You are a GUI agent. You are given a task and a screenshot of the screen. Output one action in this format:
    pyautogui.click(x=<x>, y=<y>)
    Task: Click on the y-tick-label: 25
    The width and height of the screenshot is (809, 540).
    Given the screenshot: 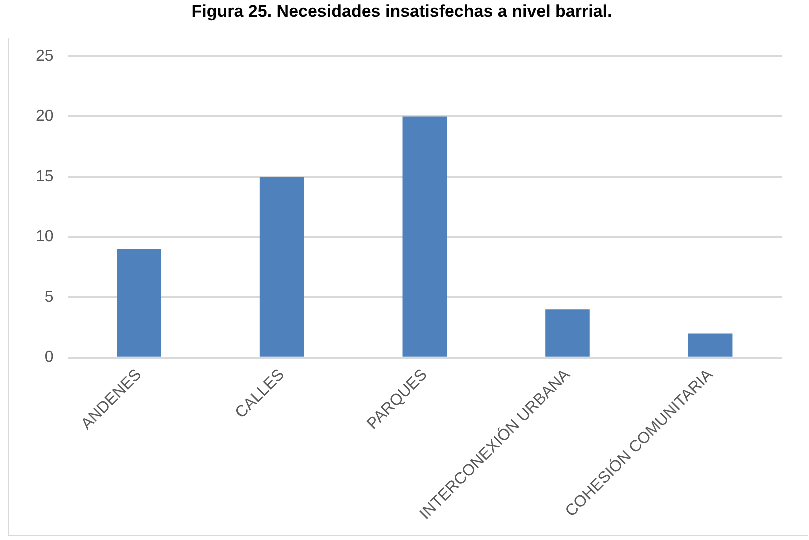 What is the action you would take?
    pyautogui.click(x=45, y=56)
    